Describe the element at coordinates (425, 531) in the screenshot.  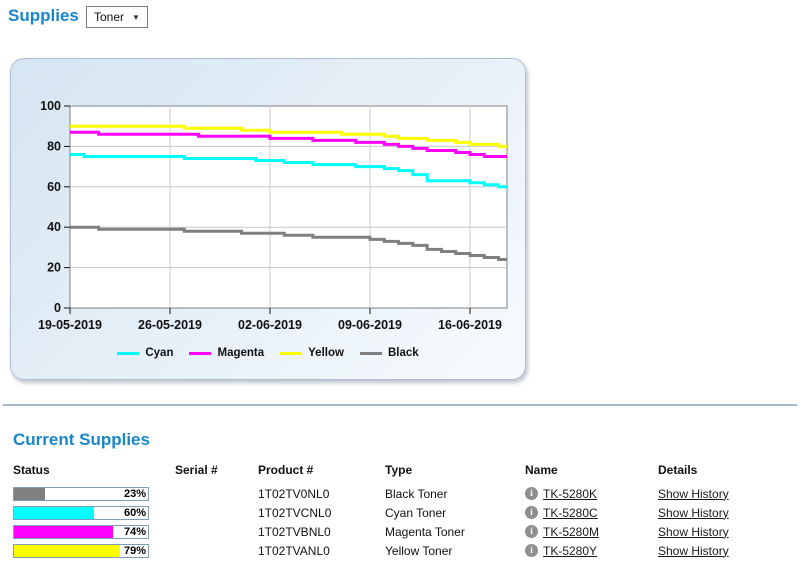
I see `toner-type: Magenta Toner` at that location.